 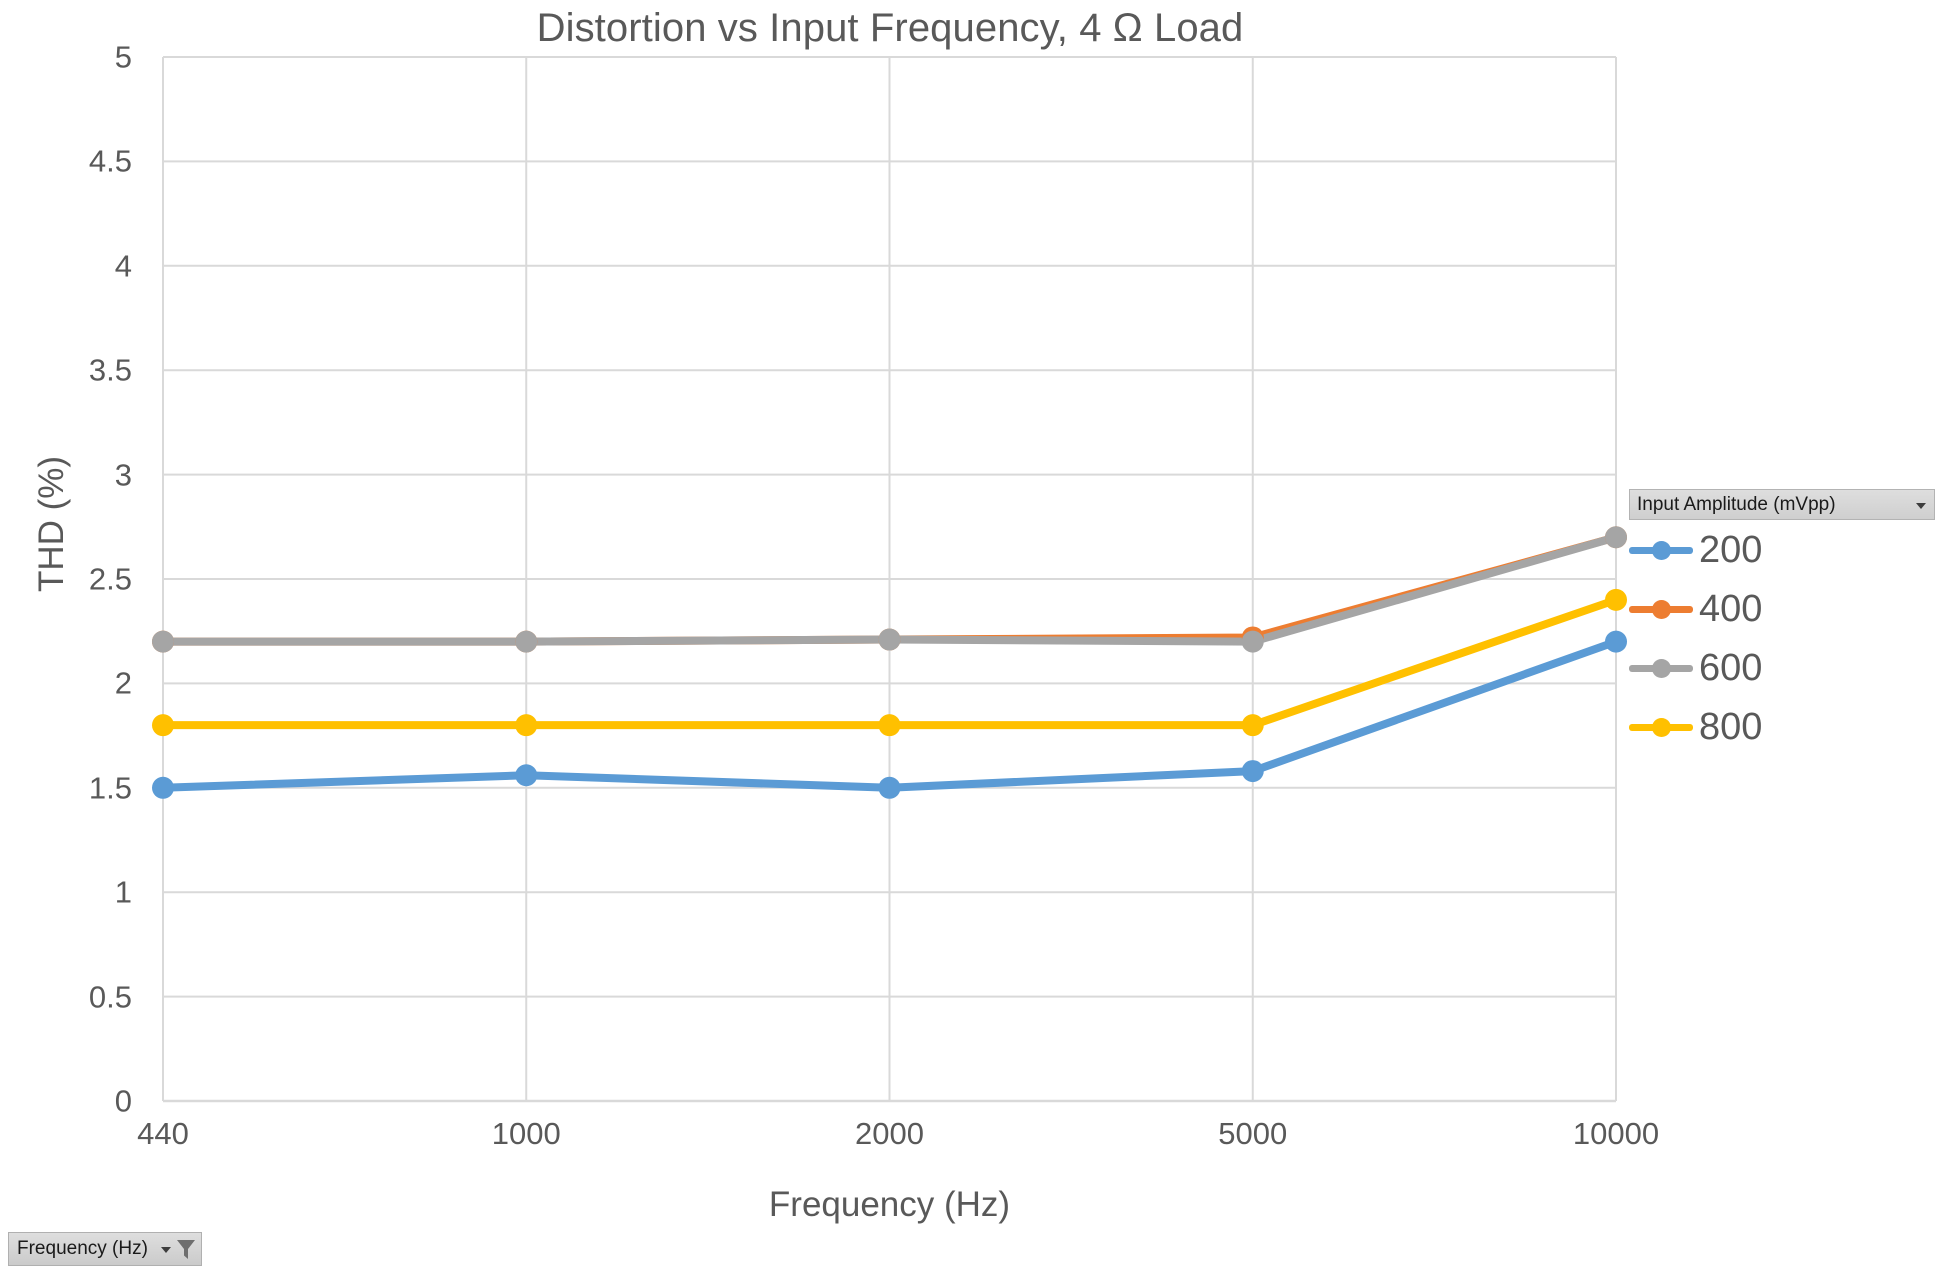 What do you see at coordinates (123, 683) in the screenshot?
I see `y-tick-label: 2` at bounding box center [123, 683].